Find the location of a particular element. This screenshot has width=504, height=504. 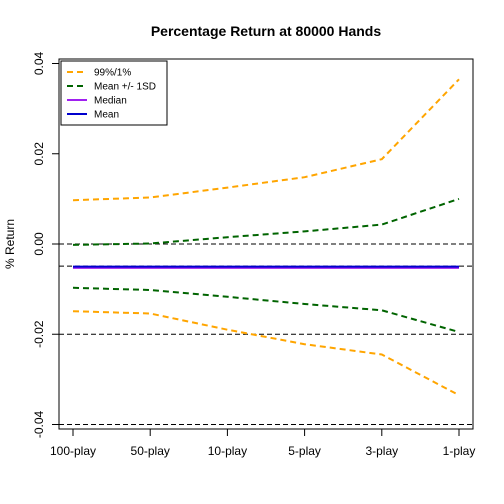

y-tick-label-2: 0.00 is located at coordinates (39, 244).